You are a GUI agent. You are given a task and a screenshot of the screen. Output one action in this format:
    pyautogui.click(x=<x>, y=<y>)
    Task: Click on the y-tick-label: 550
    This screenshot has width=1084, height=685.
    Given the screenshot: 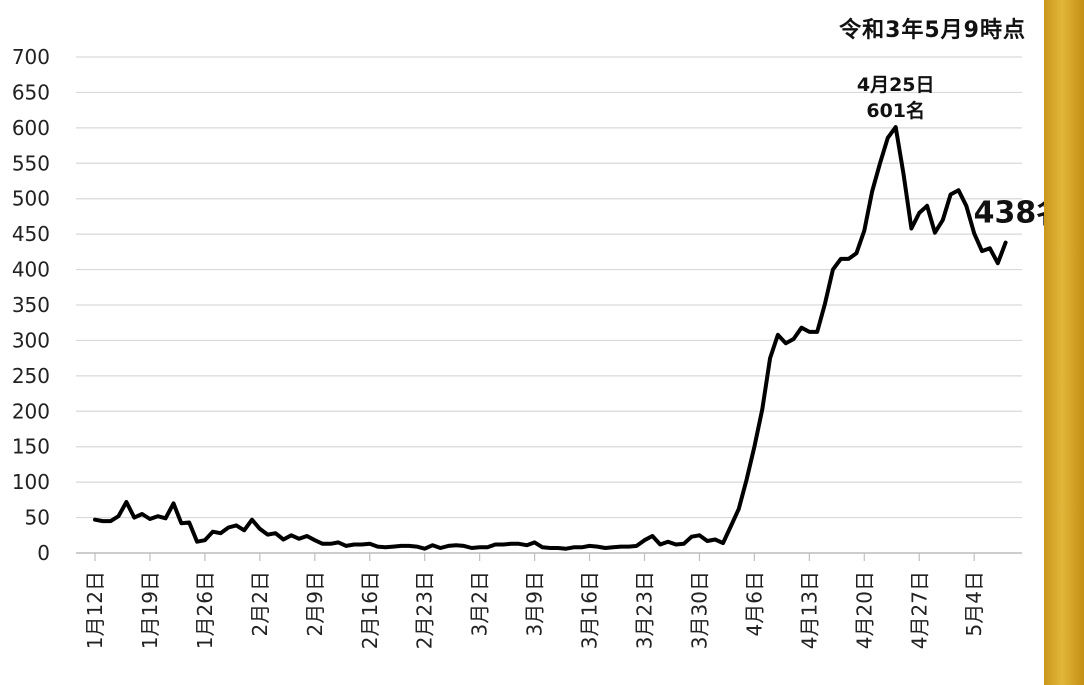 What is the action you would take?
    pyautogui.click(x=31, y=163)
    